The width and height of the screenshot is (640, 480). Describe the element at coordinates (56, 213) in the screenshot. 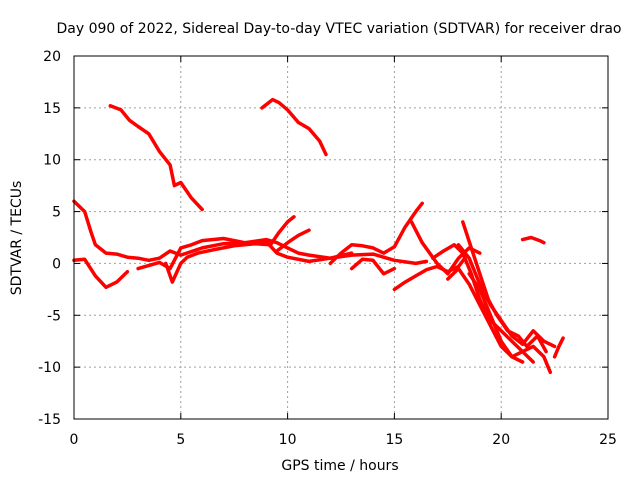

I see `y-tick-label: 5` at that location.